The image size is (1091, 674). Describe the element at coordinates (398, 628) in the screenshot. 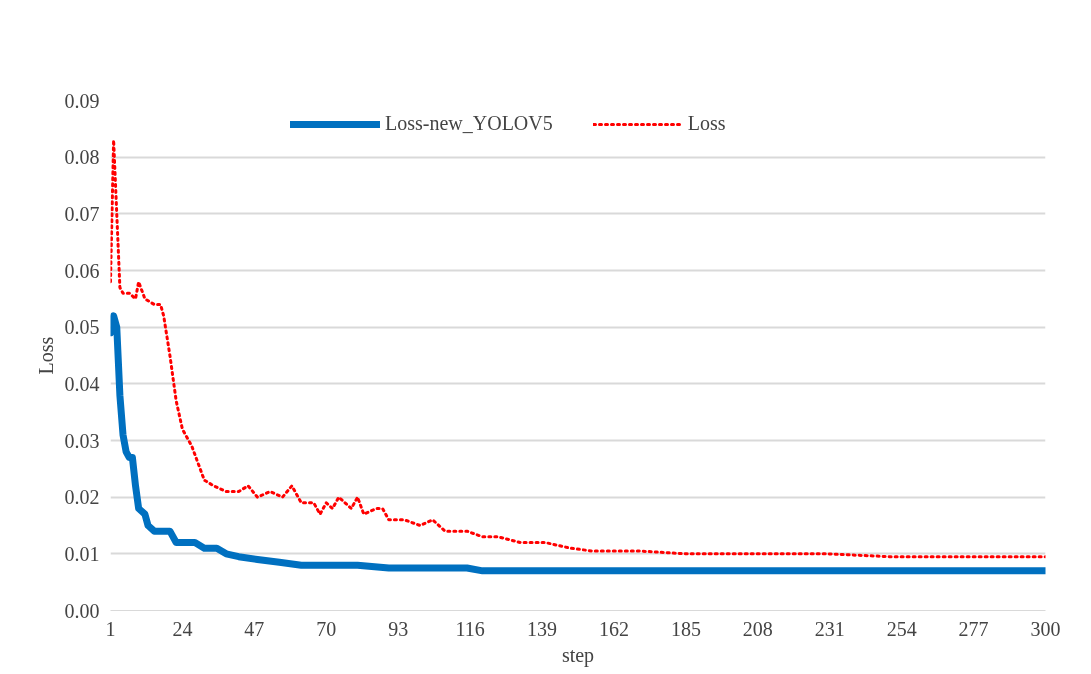

I see `x-tick-label: 93` at that location.